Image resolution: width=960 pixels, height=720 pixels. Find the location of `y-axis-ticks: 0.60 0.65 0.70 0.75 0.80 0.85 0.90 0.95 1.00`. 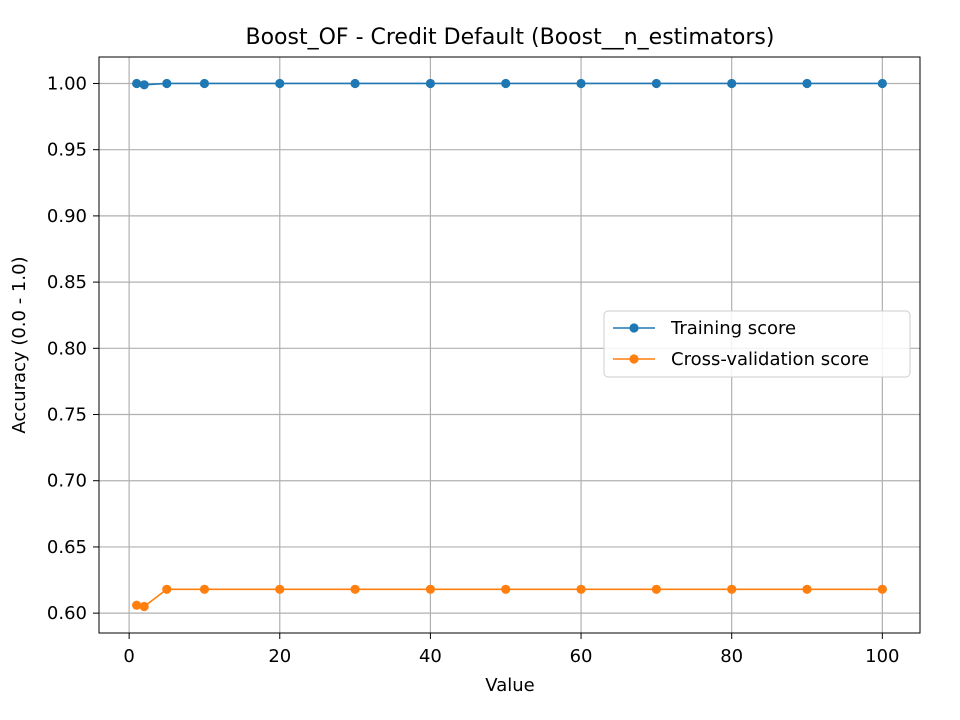

y-axis-ticks: 0.60 0.65 0.70 0.75 0.80 0.85 0.90 0.95 1.00 is located at coordinates (73, 348).